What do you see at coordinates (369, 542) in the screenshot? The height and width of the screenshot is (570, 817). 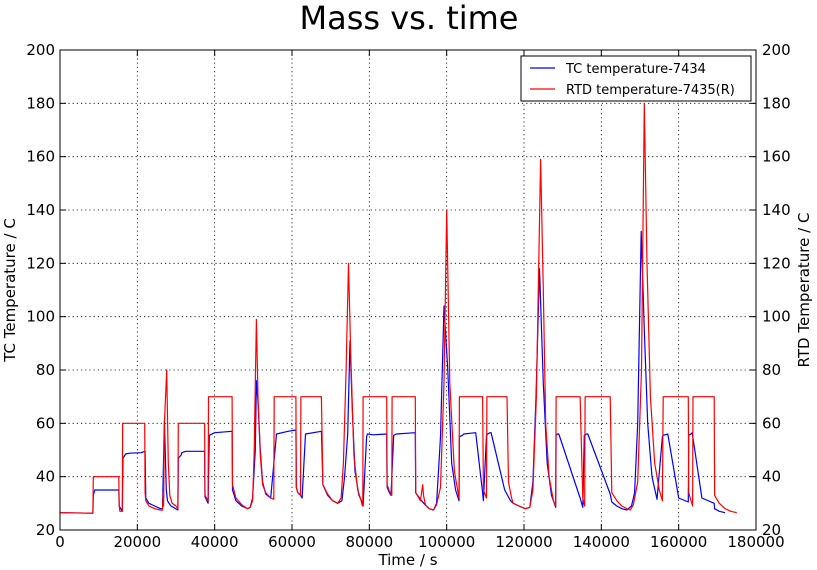 I see `x-tick-label: 80000` at bounding box center [369, 542].